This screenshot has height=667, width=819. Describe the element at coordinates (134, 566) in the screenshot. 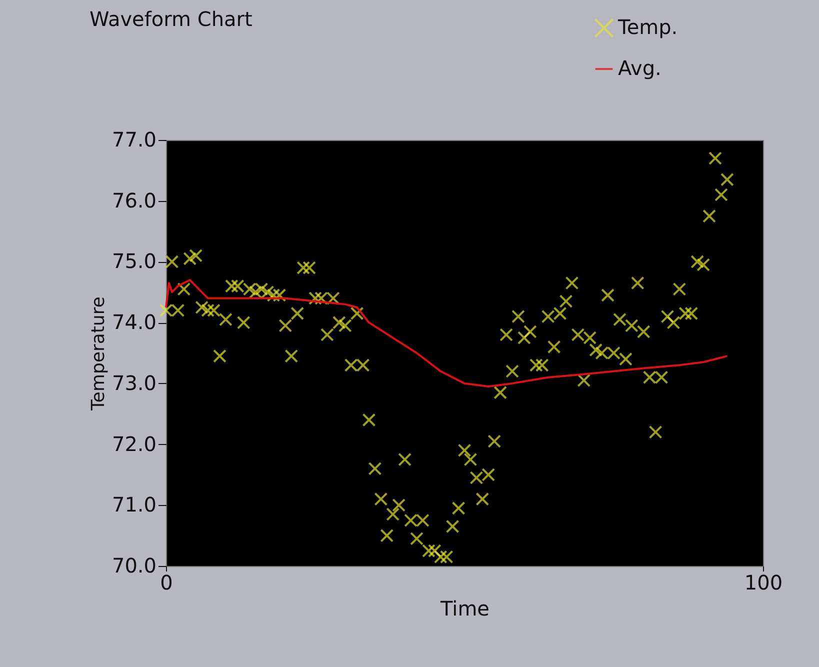

I see `y-tick-label: 70.0` at that location.